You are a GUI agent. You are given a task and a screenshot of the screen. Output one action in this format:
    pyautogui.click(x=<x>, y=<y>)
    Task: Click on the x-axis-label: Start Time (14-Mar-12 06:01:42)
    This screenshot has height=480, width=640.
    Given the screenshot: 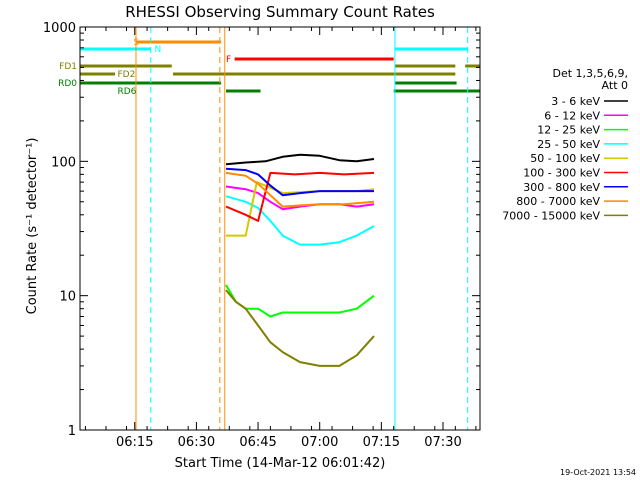 What is the action you would take?
    pyautogui.click(x=280, y=463)
    